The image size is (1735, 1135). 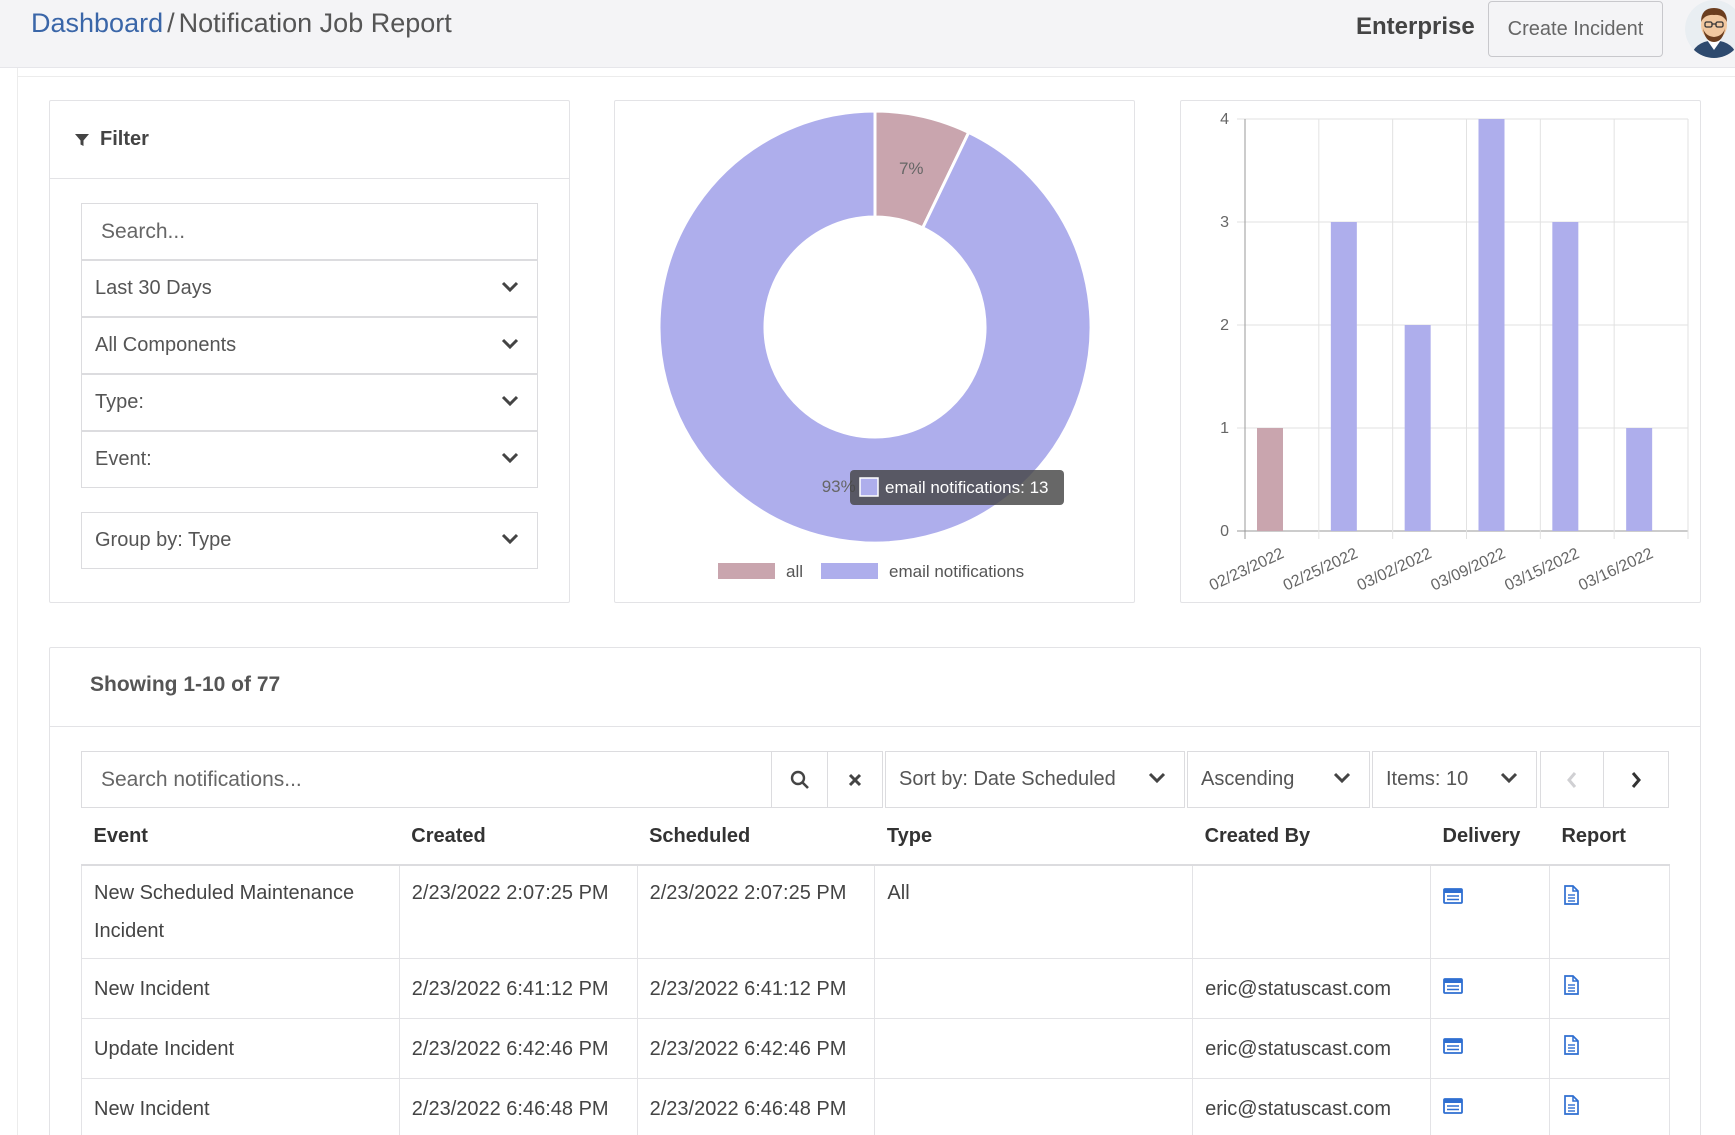 What do you see at coordinates (309, 540) in the screenshot?
I see `group-by-select: Group by: Type` at bounding box center [309, 540].